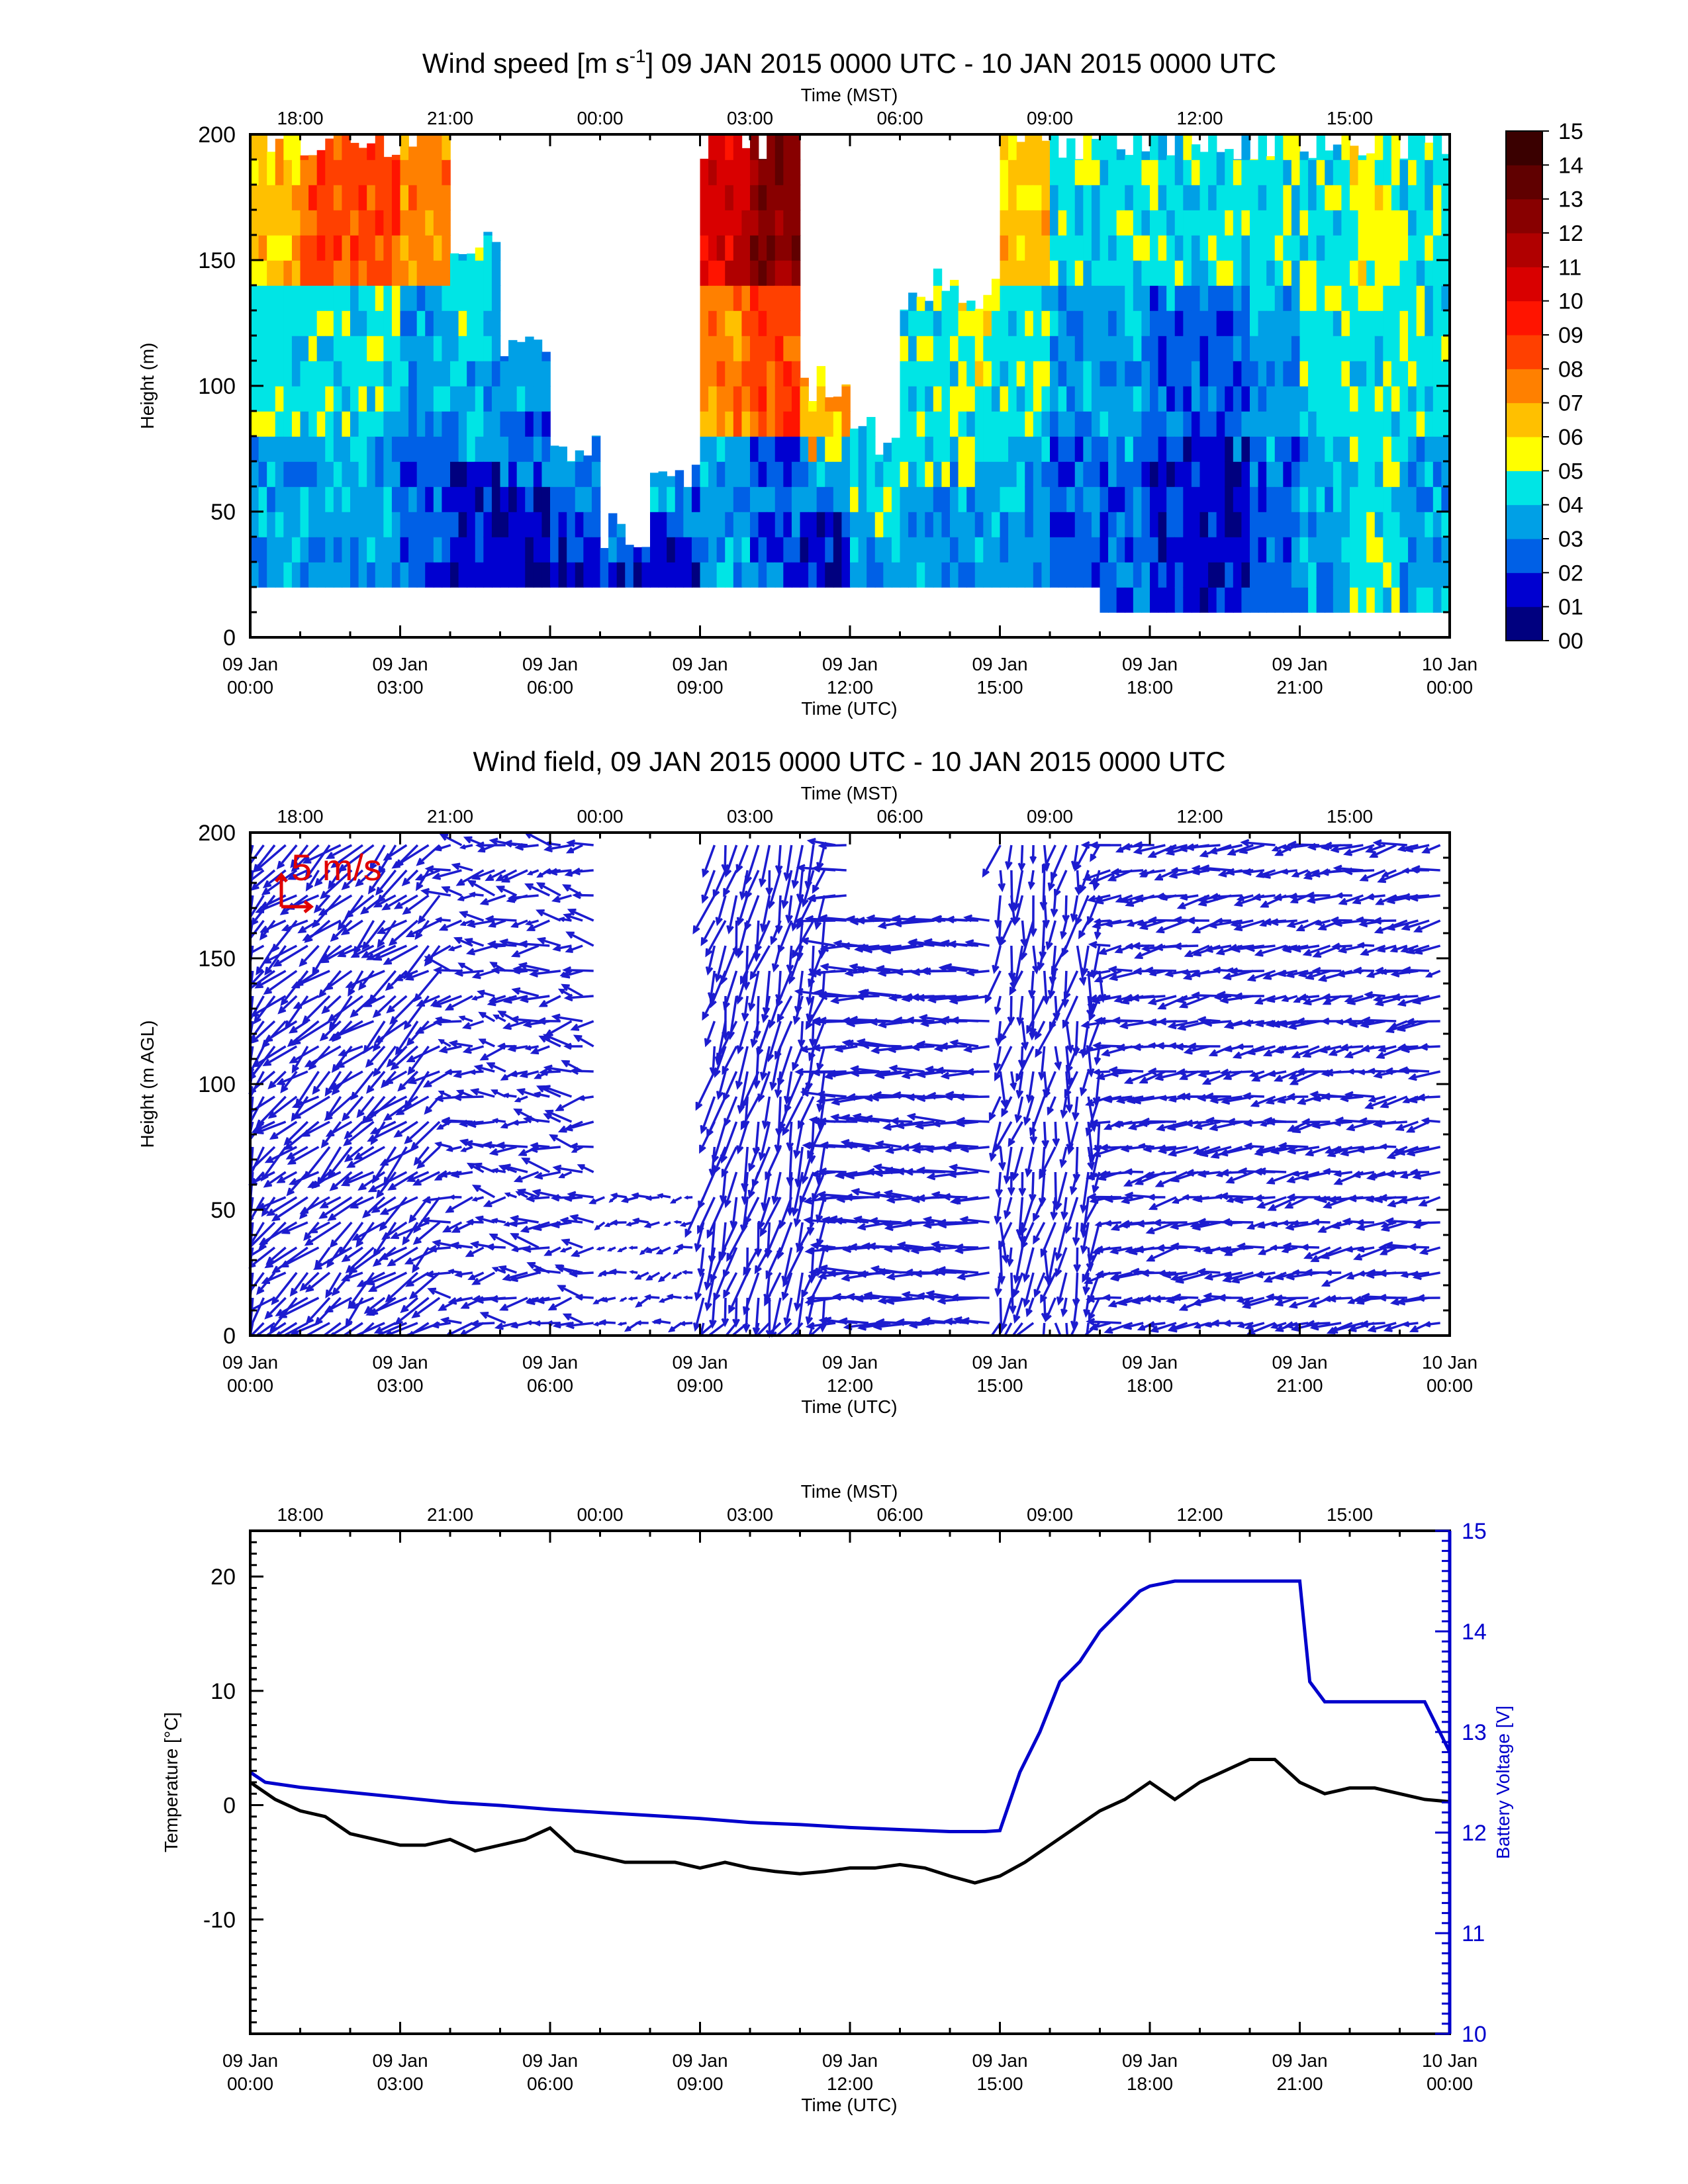 This screenshot has width=1688, height=2184. I want to click on colorbar-label: 13, so click(1570, 199).